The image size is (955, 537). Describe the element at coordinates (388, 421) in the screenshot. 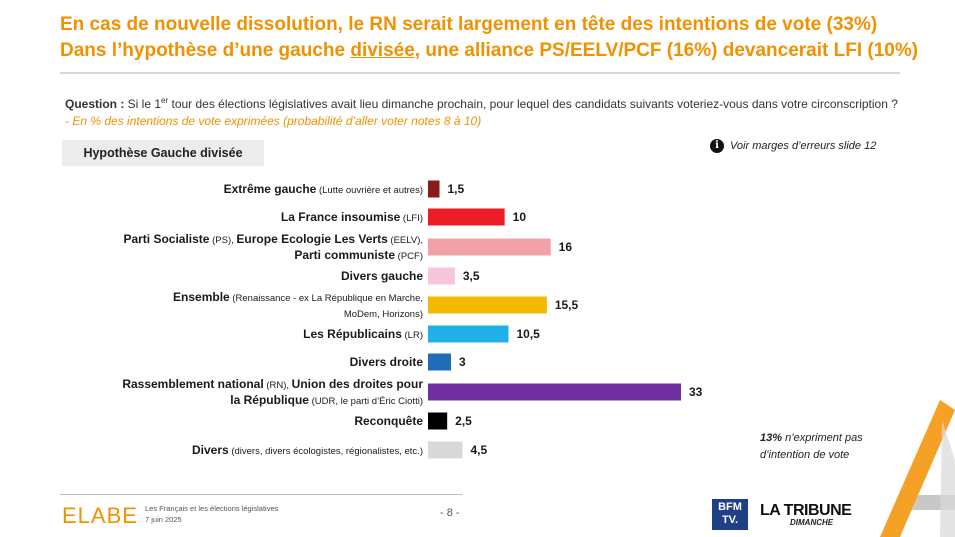

I see `category-label-8-line-0: Reconquête` at that location.